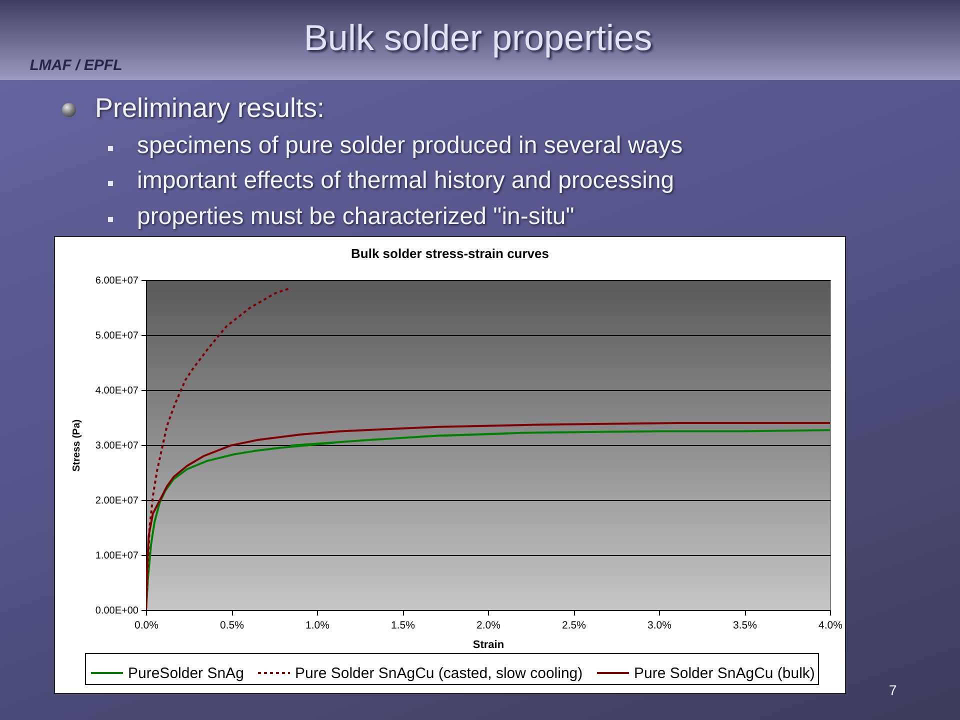  What do you see at coordinates (318, 626) in the screenshot?
I see `x-tick-label: 1.0%` at bounding box center [318, 626].